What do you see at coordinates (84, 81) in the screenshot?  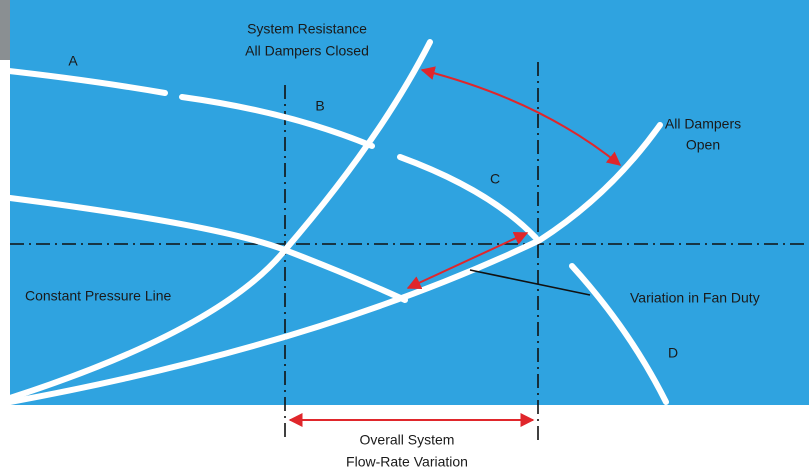 I see `fan-curve-a` at bounding box center [84, 81].